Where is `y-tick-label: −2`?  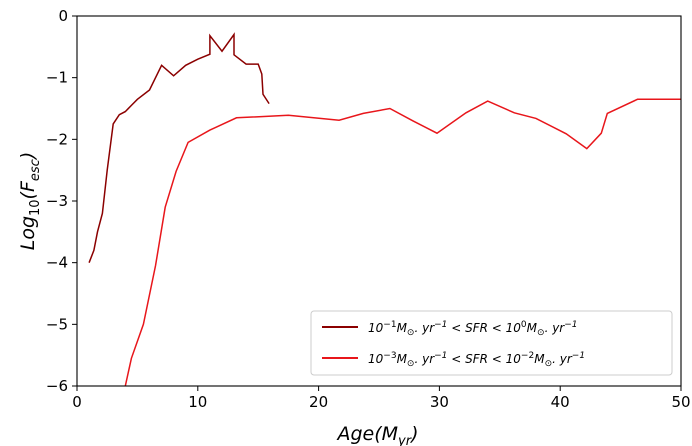
y-tick-label: −2 is located at coordinates (57, 139).